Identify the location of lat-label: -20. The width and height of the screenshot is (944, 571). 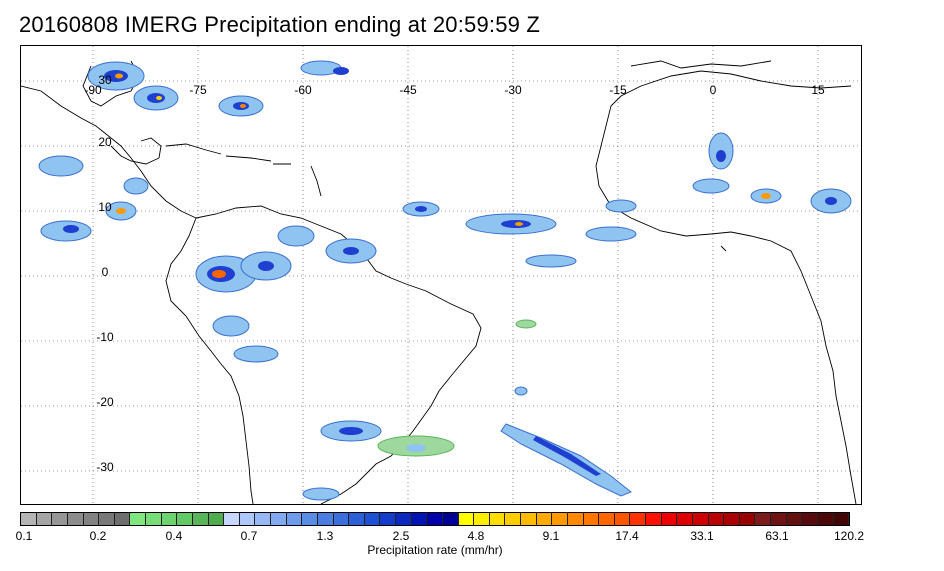
(105, 402).